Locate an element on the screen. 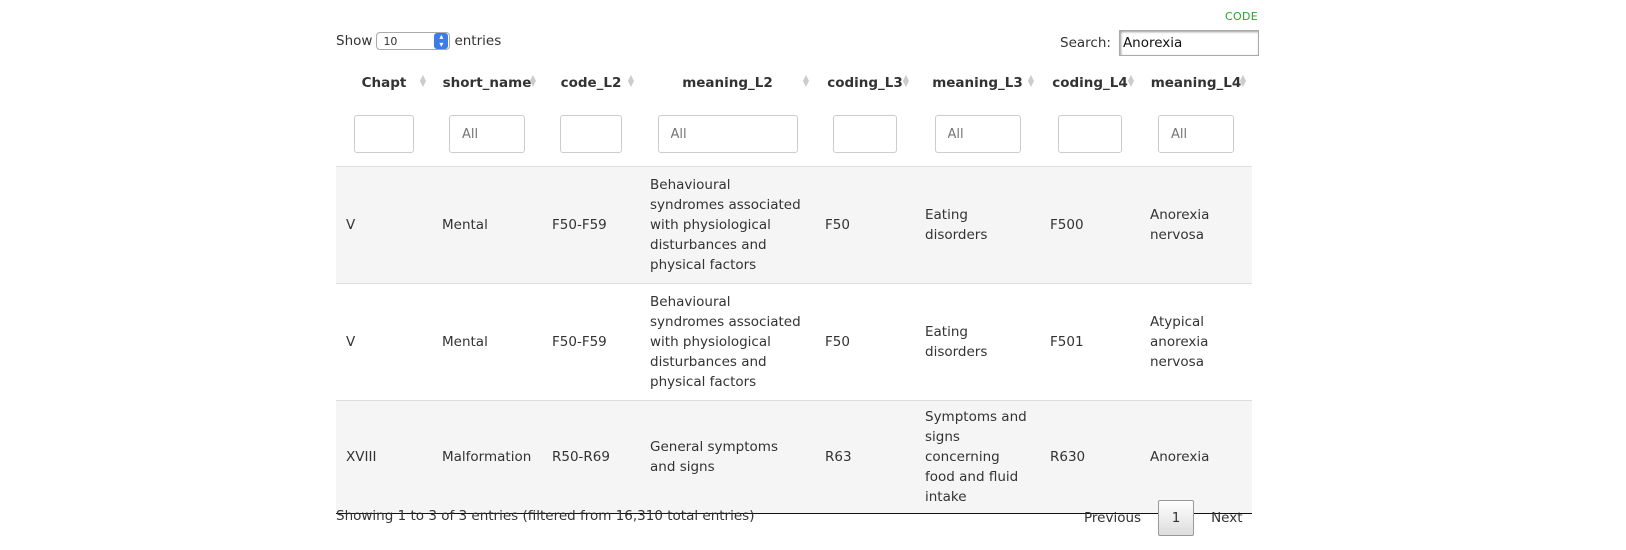  filter-input-meaning-l3 is located at coordinates (977, 134).